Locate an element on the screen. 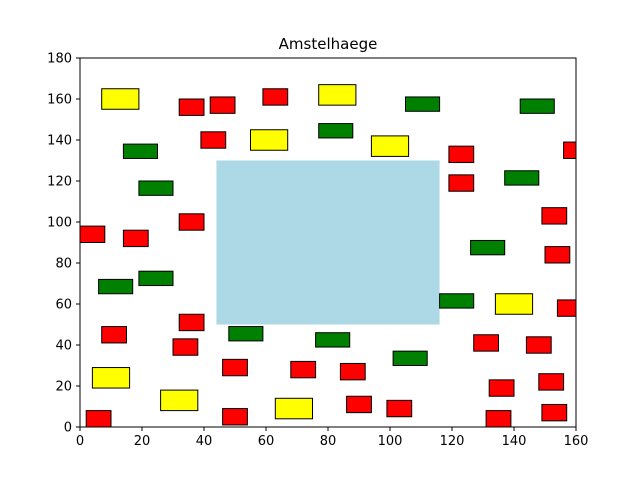 The height and width of the screenshot is (480, 640). chart-title: Amstelhaege is located at coordinates (328, 44).